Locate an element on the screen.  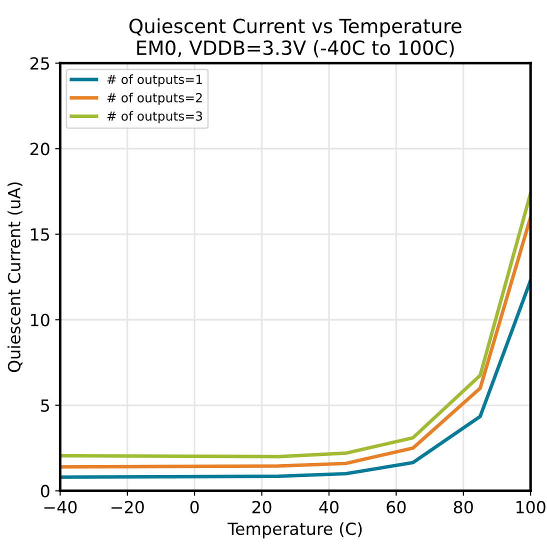
y-tick-label: 25 is located at coordinates (39, 63).